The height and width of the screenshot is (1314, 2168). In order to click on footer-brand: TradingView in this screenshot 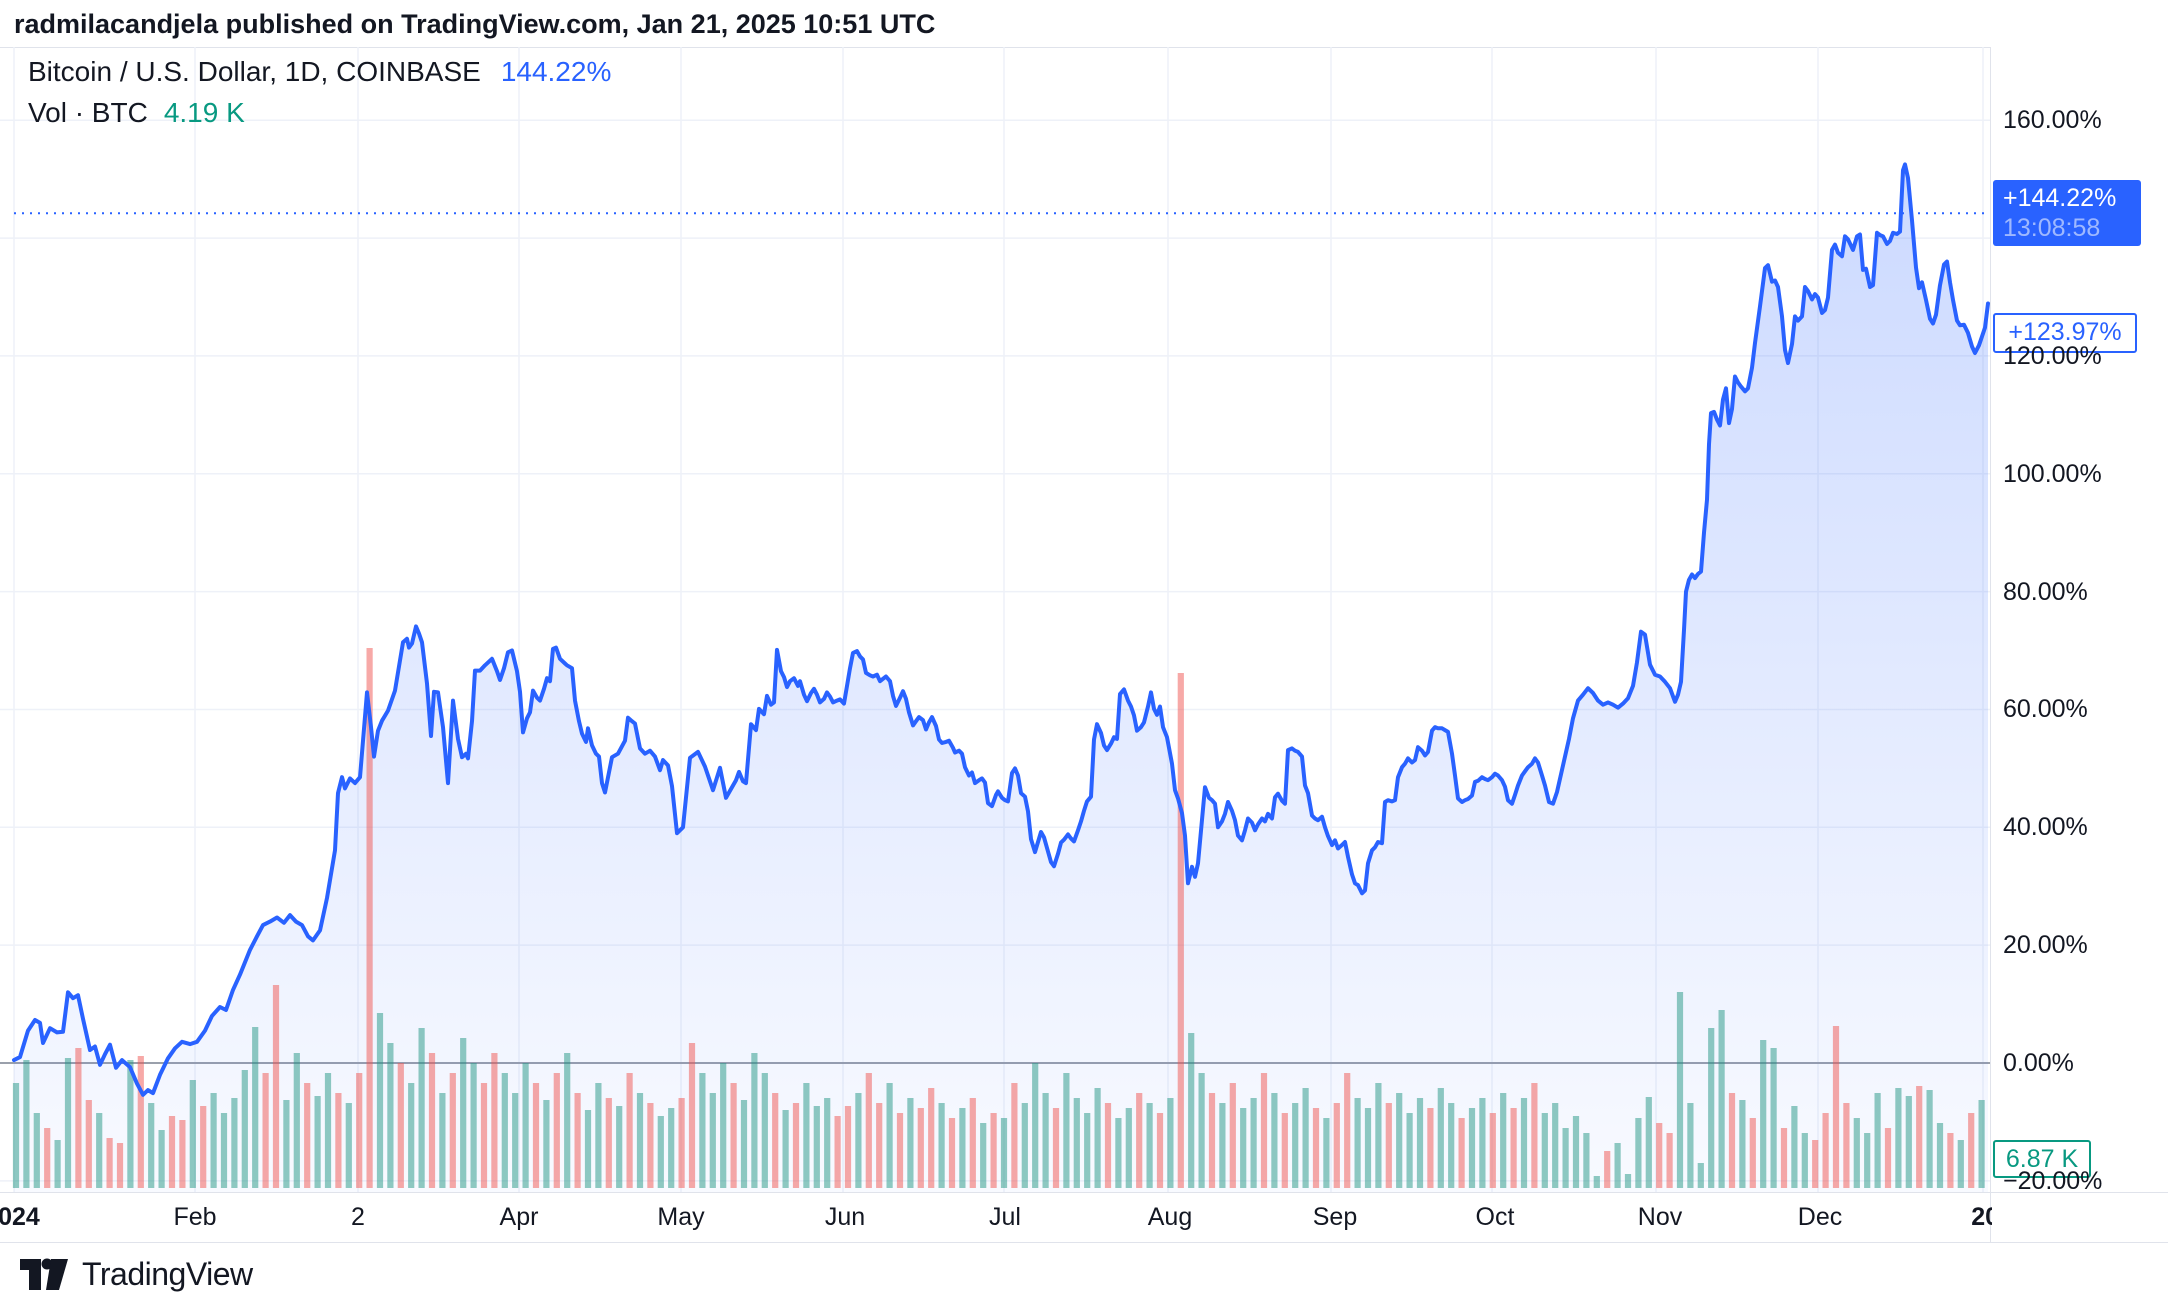, I will do `click(136, 1274)`.